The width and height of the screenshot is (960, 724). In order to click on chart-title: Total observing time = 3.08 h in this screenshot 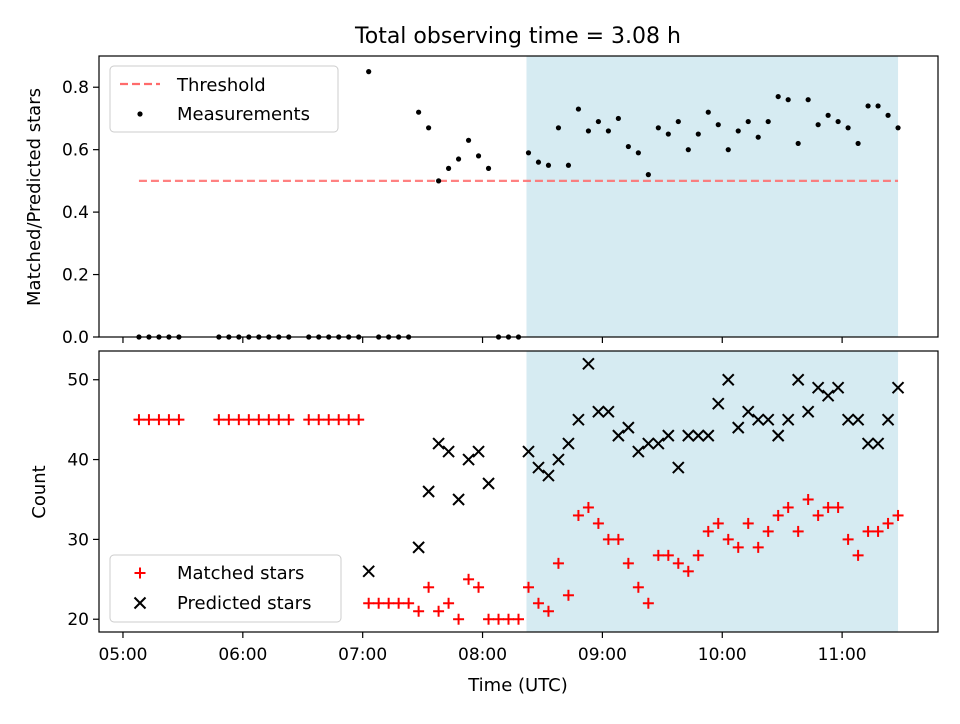, I will do `click(517, 36)`.